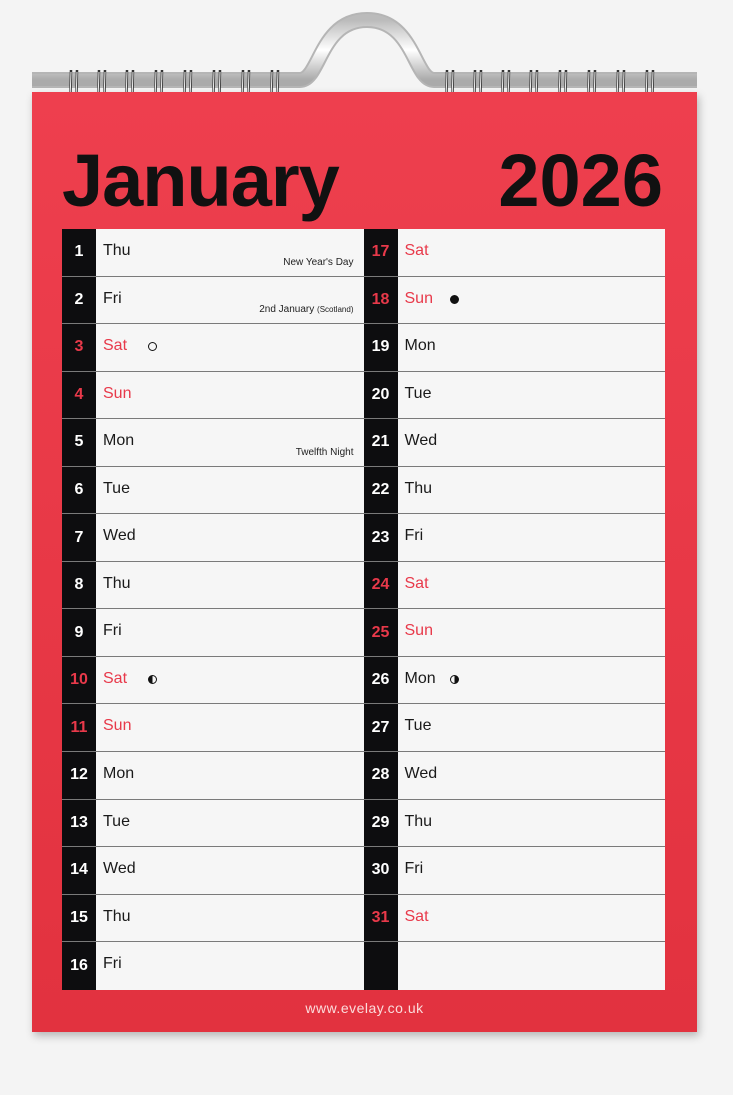  I want to click on day-row: 30 Fri, so click(514, 871).